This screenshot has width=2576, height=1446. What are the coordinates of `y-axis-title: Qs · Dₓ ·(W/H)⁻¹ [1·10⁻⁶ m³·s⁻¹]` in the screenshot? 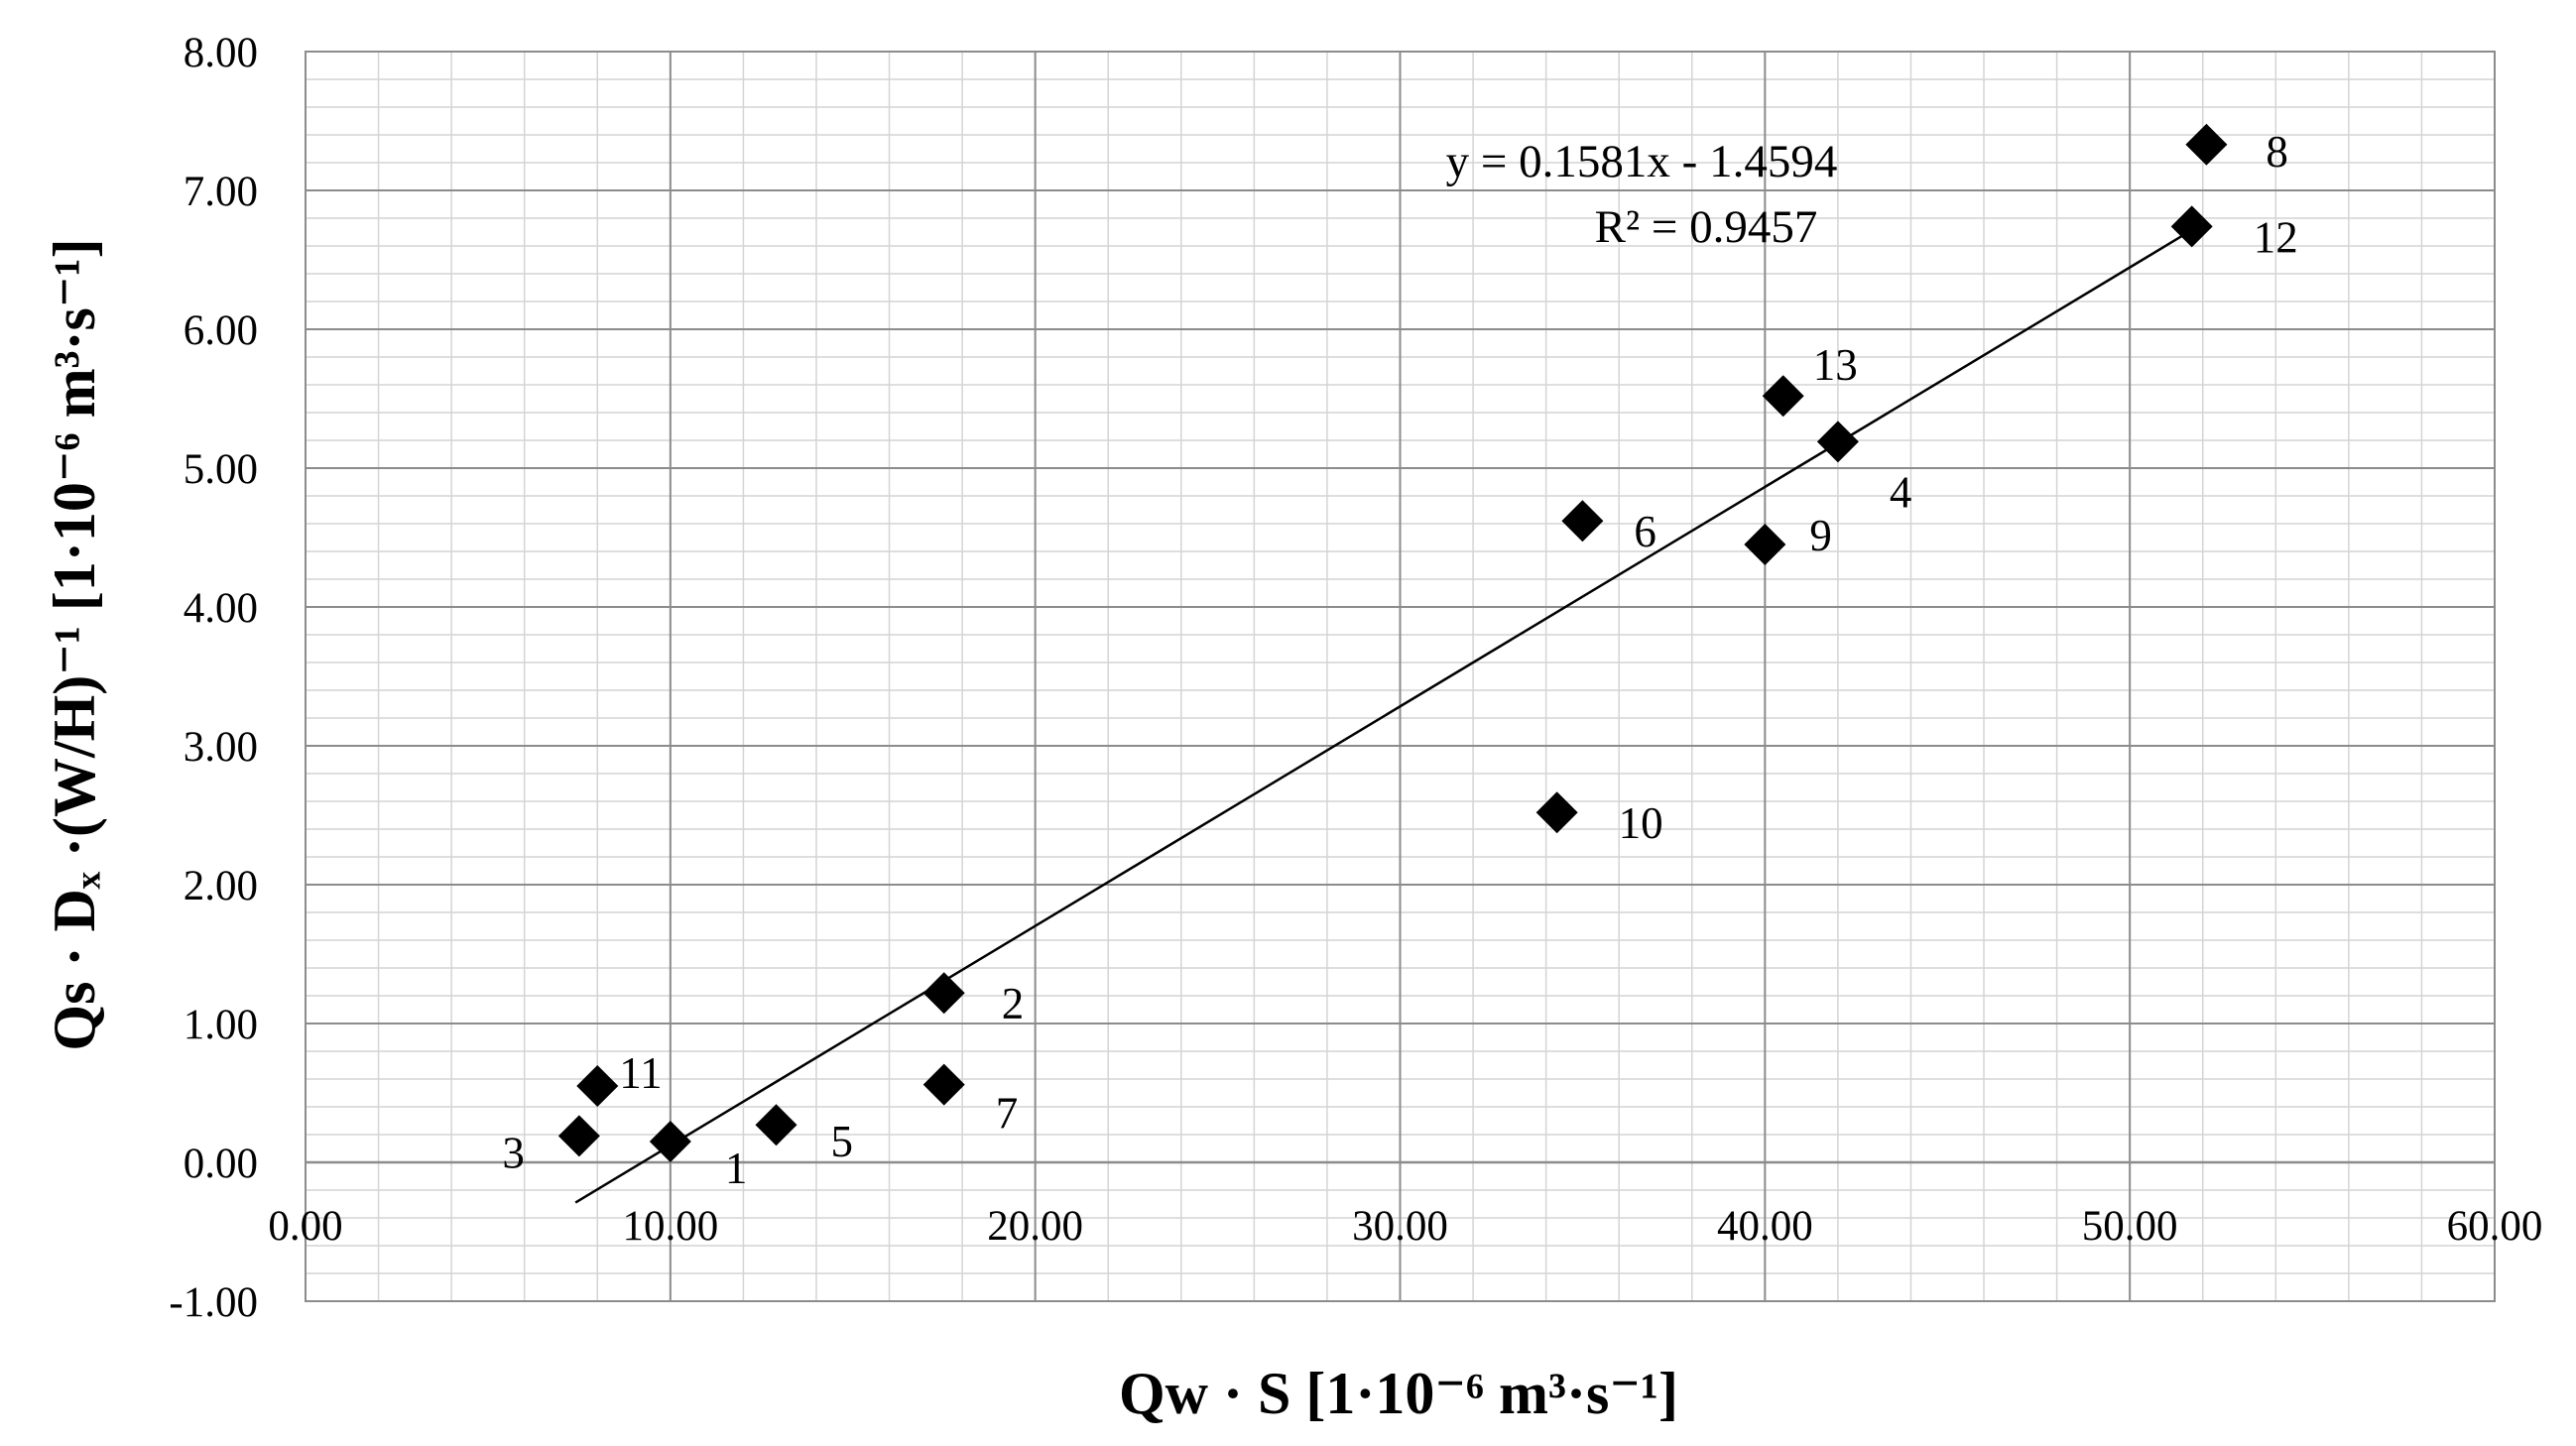 It's located at (74, 644).